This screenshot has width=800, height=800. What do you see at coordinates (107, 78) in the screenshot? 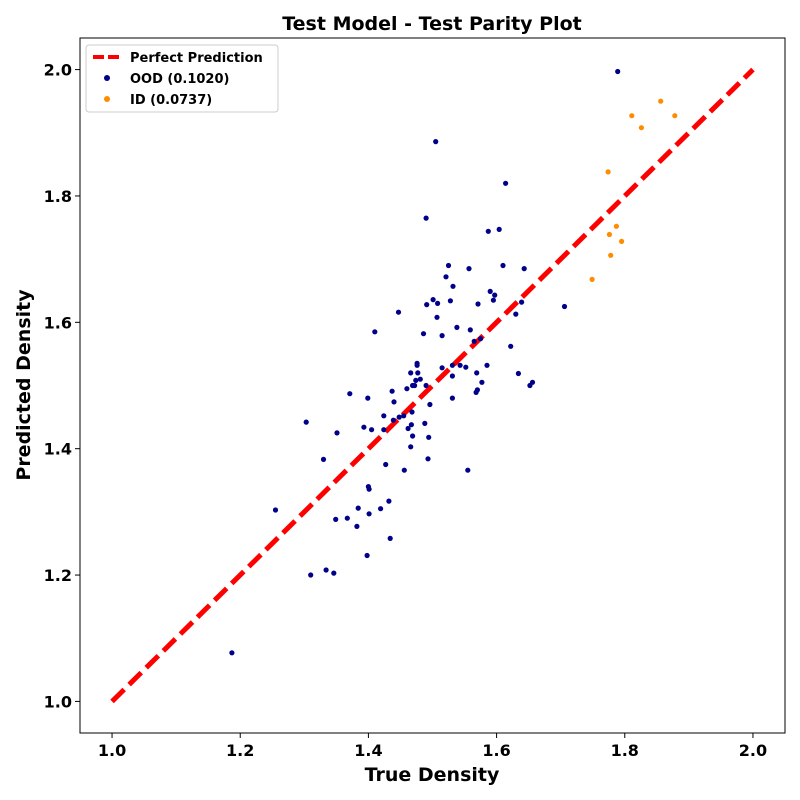
I see `legend-marker-ood` at bounding box center [107, 78].